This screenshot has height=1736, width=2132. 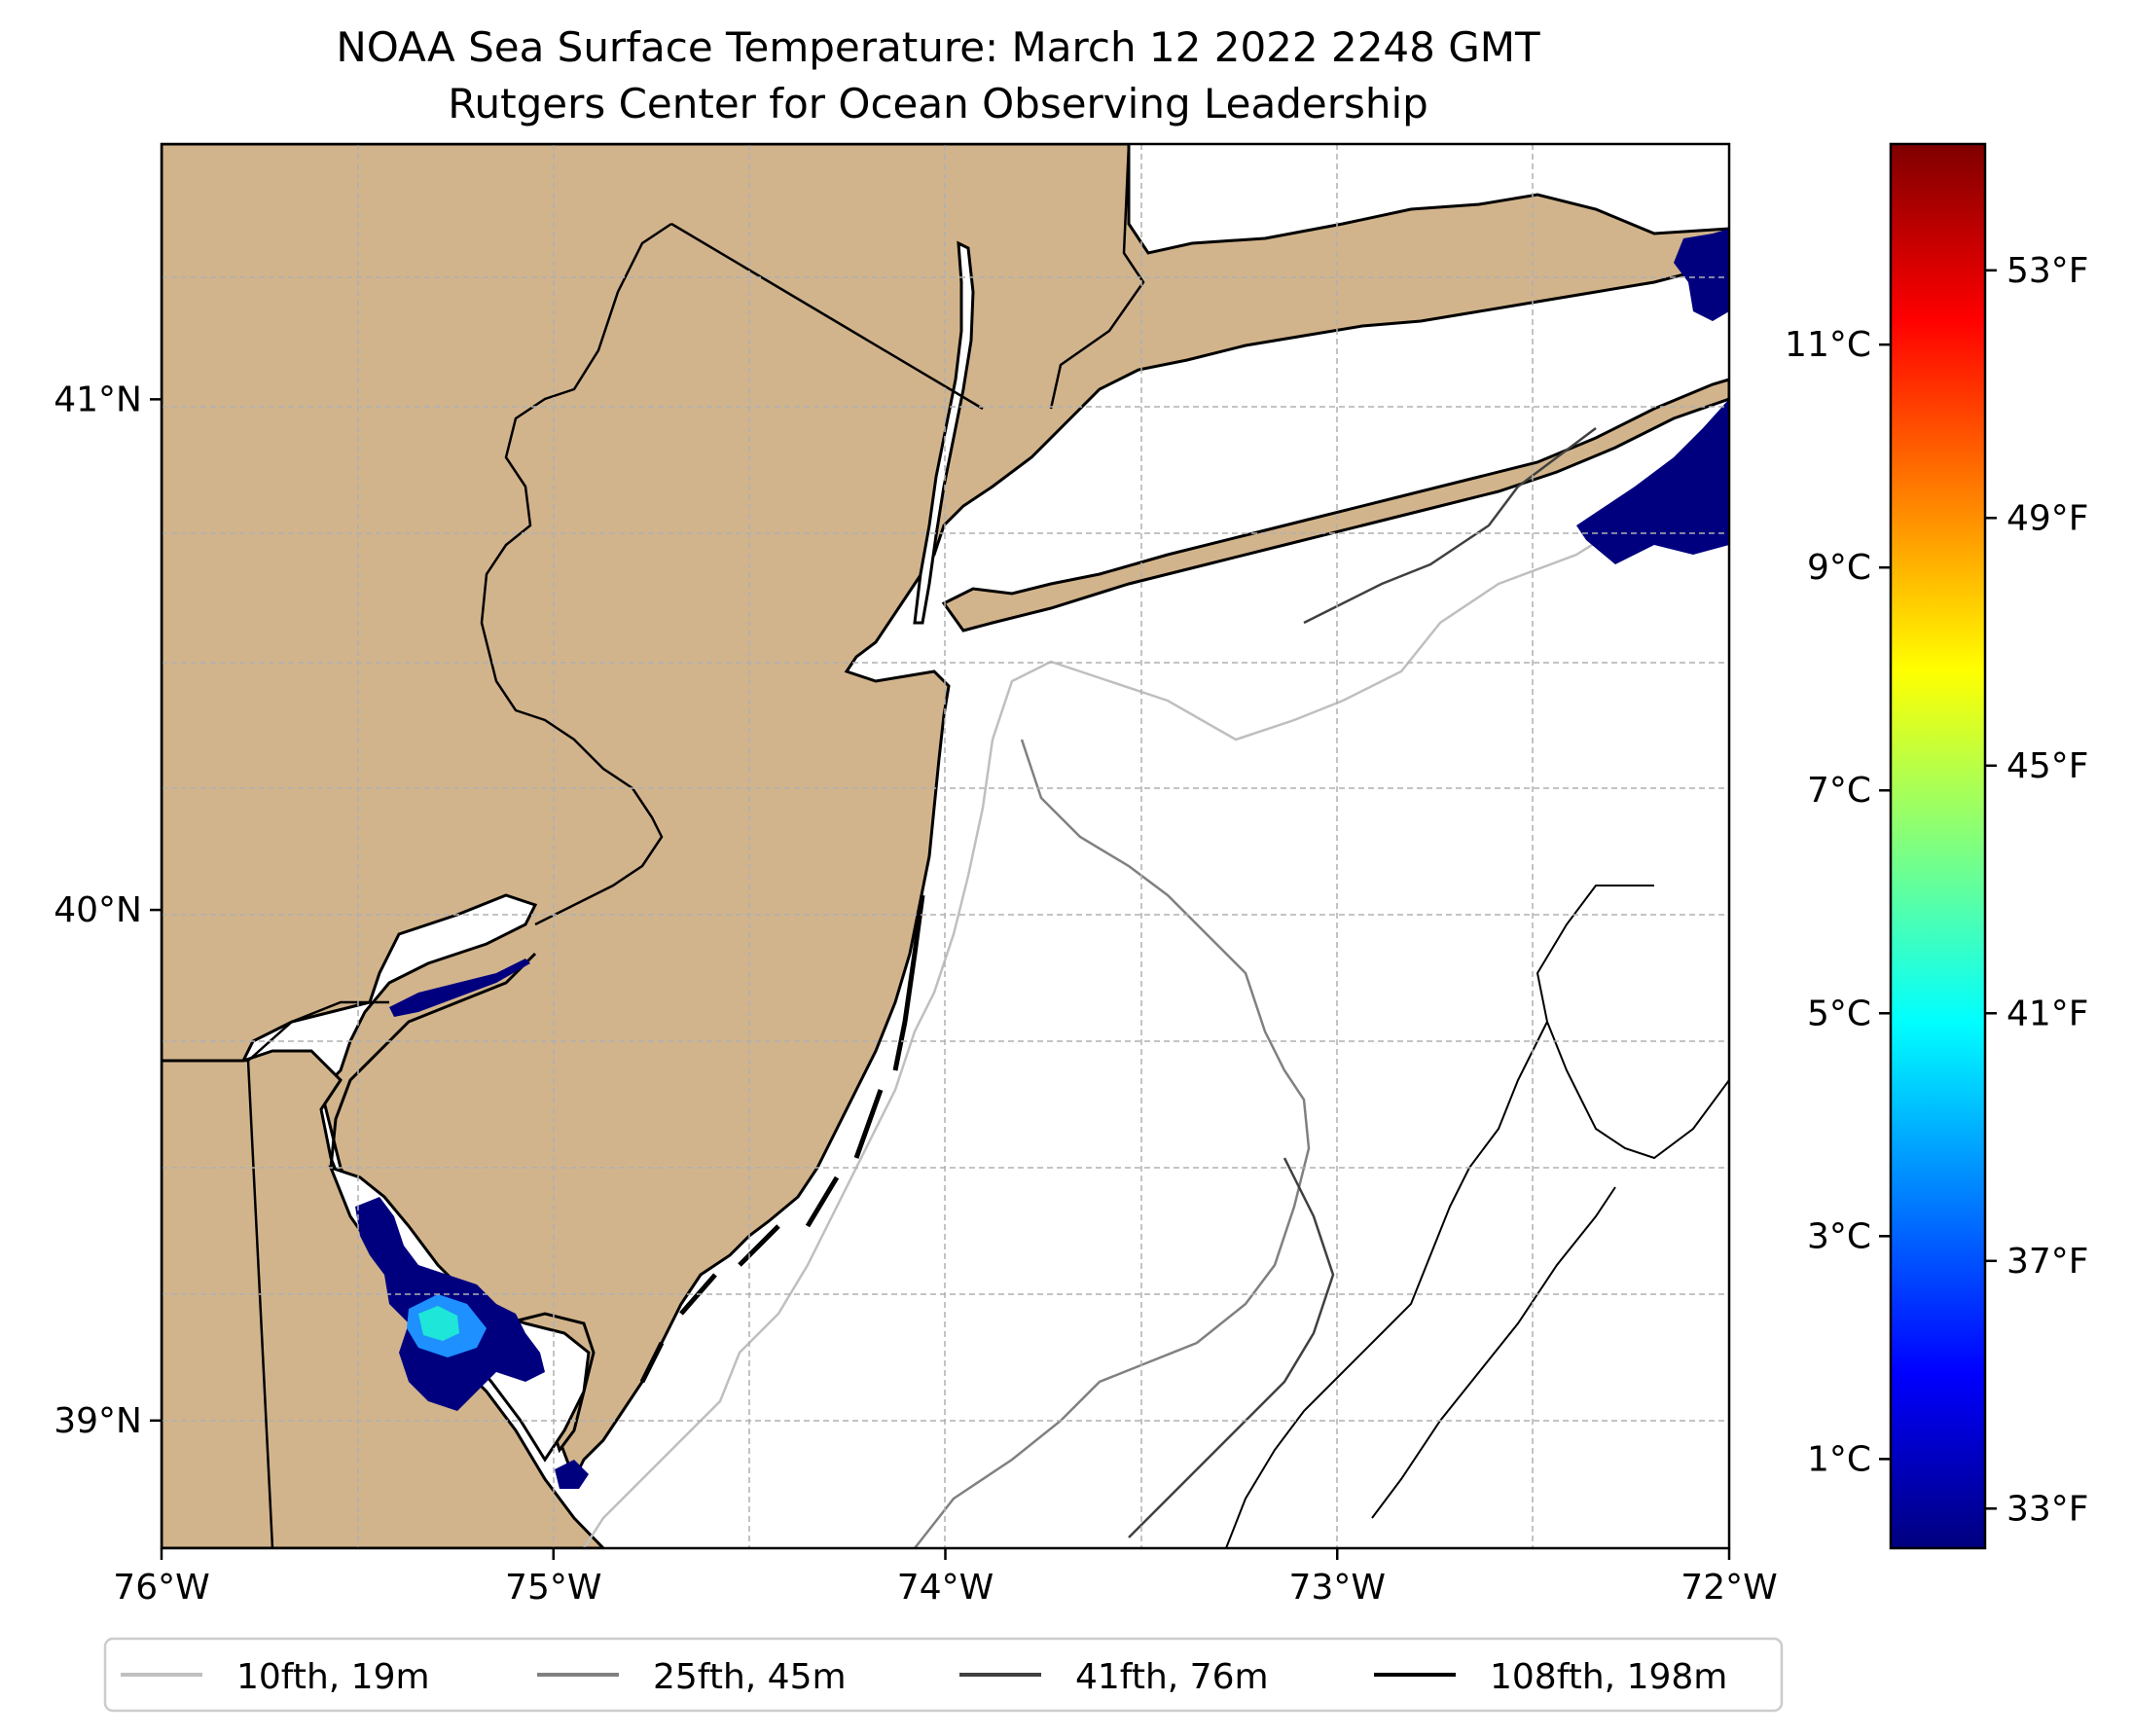 What do you see at coordinates (1839, 1459) in the screenshot?
I see `cbar-c-tick-label-5: 1°C` at bounding box center [1839, 1459].